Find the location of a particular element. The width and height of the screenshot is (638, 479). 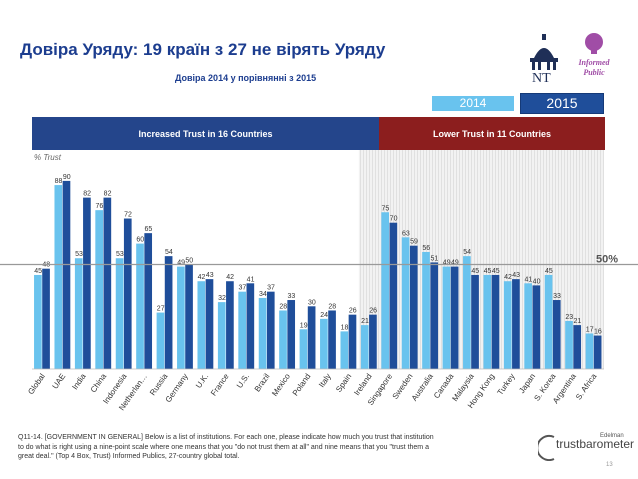

data-label-2015-Italy: 28 is located at coordinates (332, 306).